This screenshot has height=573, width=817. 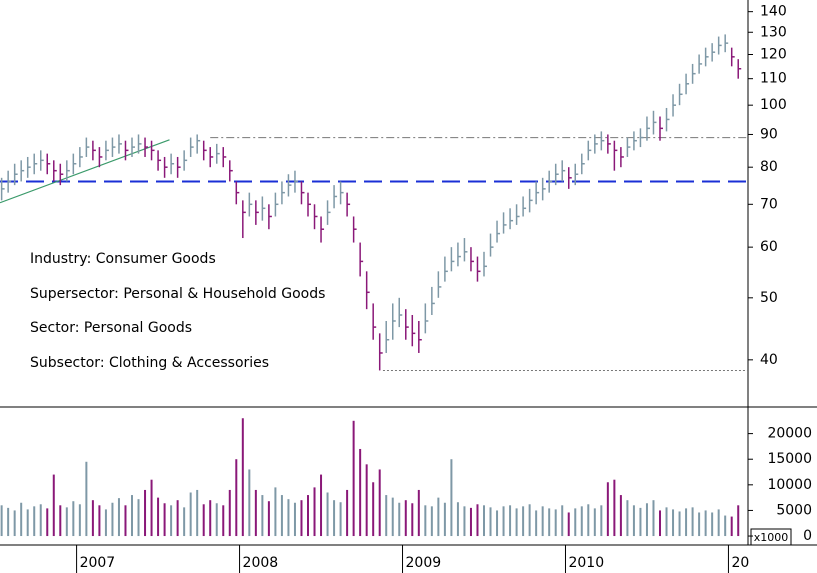 What do you see at coordinates (111, 328) in the screenshot?
I see `annotation: Sector: Personal Goods` at bounding box center [111, 328].